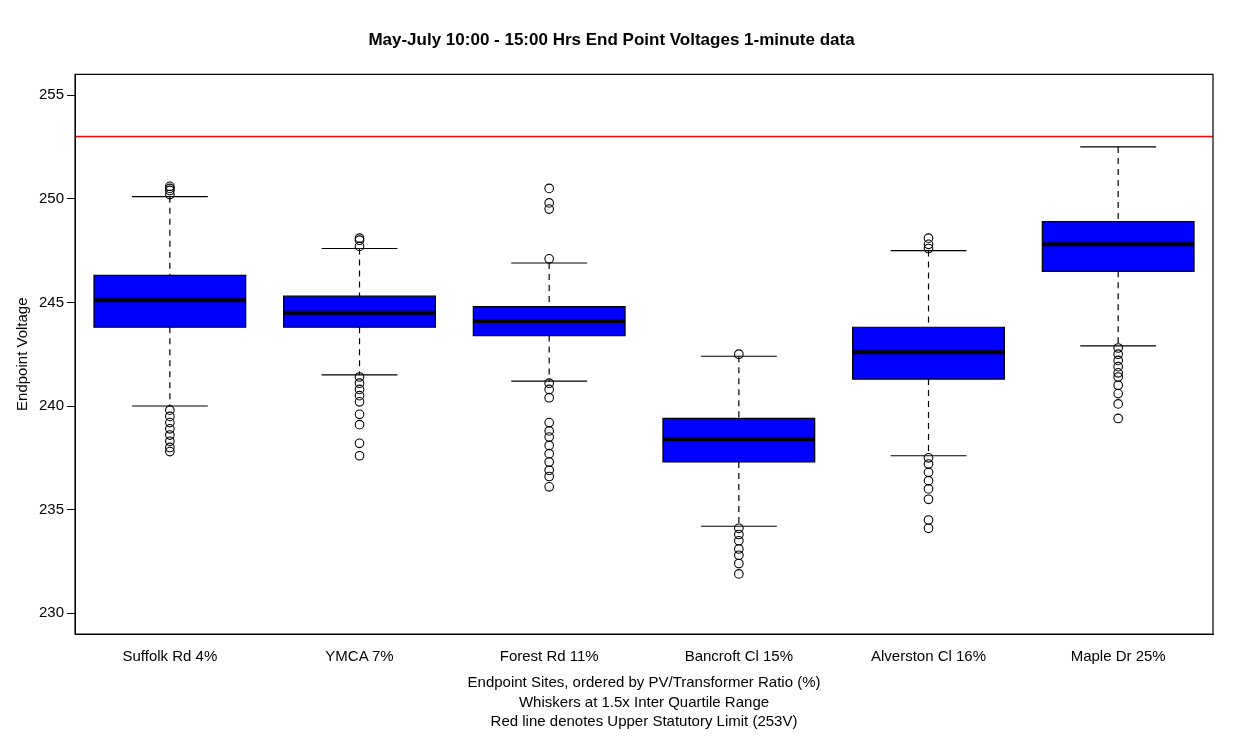 The height and width of the screenshot is (740, 1258). Describe the element at coordinates (52, 94) in the screenshot. I see `y-tick-label: 255` at that location.